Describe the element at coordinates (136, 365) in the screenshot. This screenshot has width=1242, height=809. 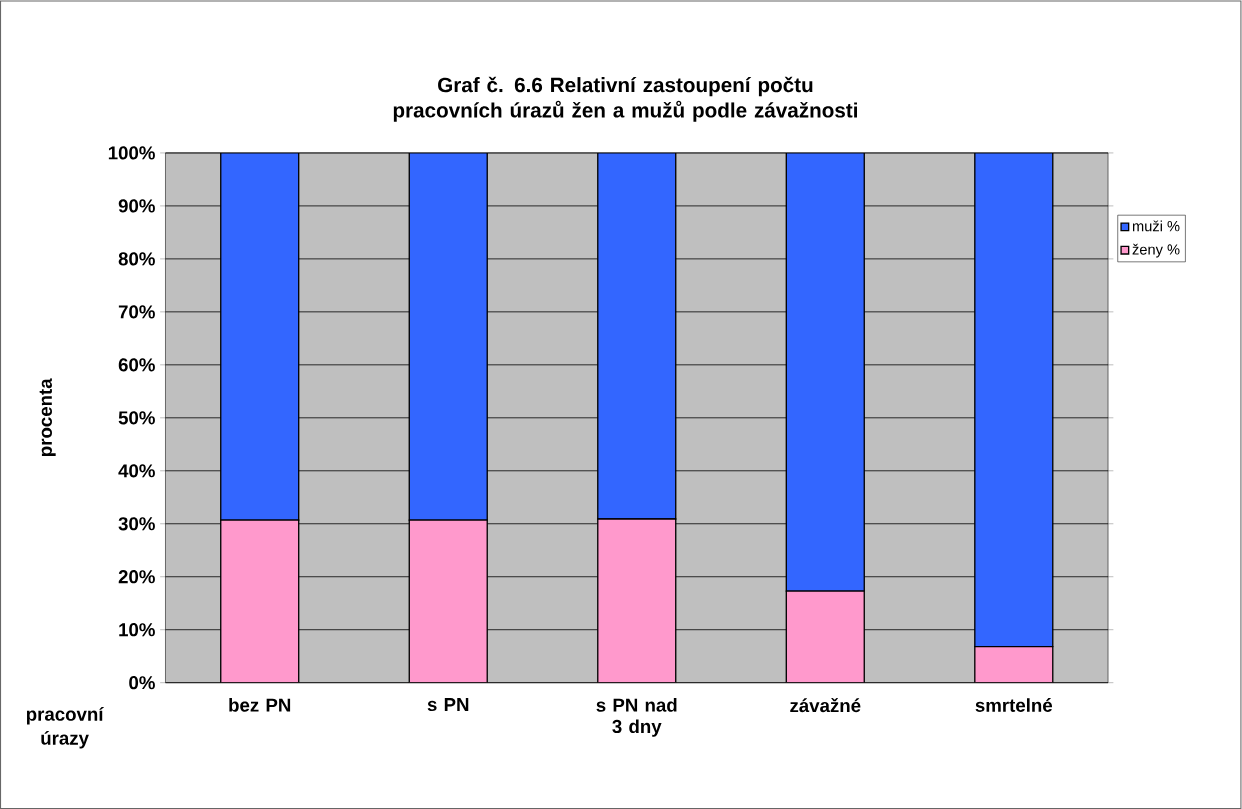
I see `y-tick-label: 60%` at that location.